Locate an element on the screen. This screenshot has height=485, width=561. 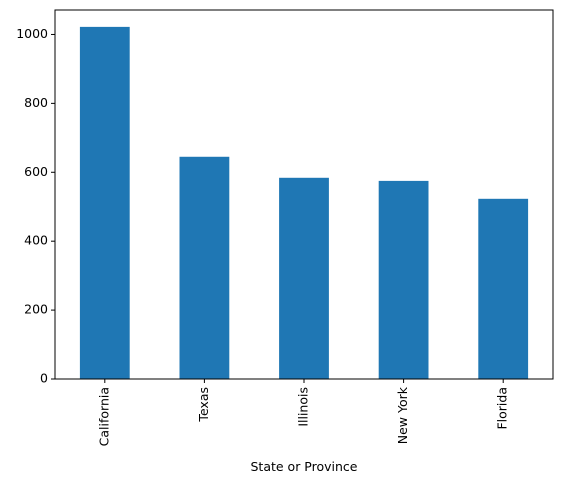
x-tick-label: Florida is located at coordinates (502, 408).